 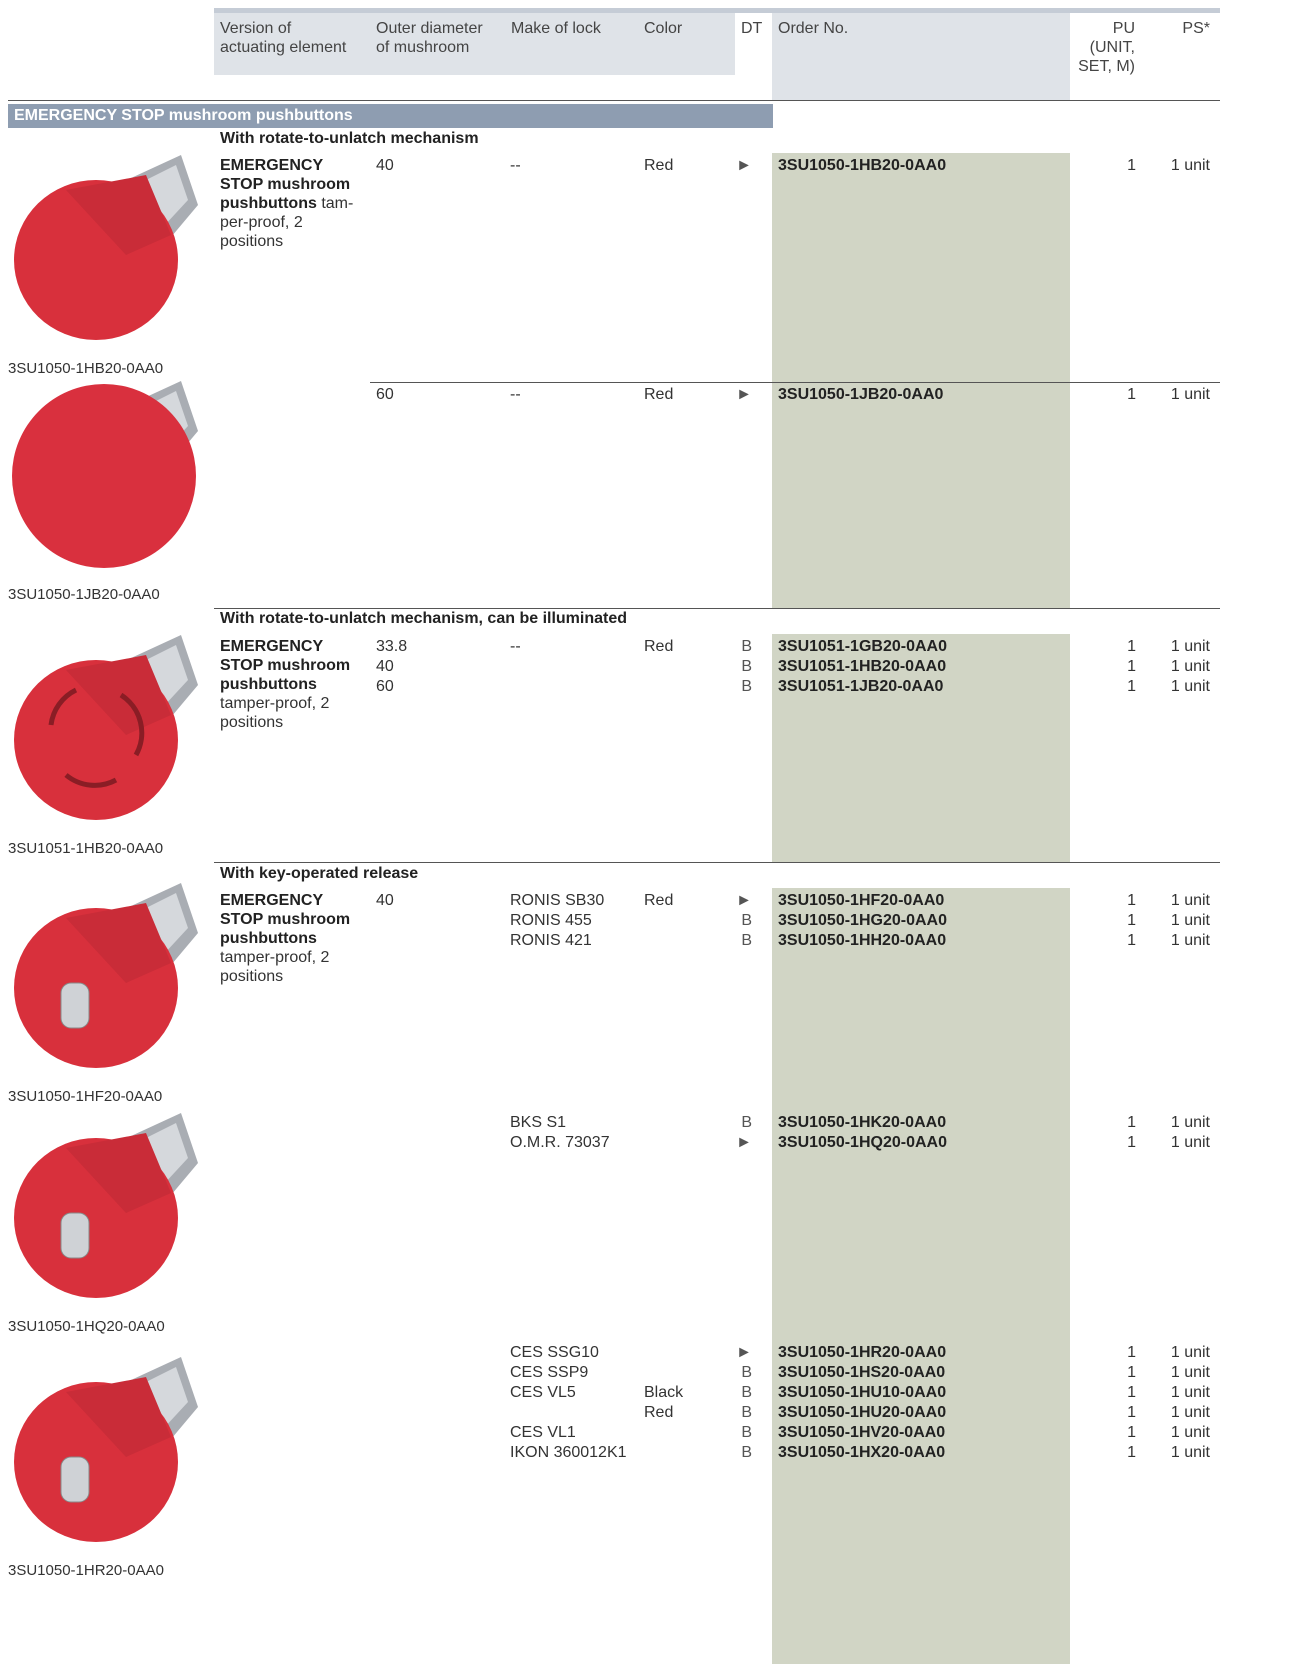 What do you see at coordinates (84, 594) in the screenshot?
I see `image-caption: 3SU1050-1JB20-0AA0` at bounding box center [84, 594].